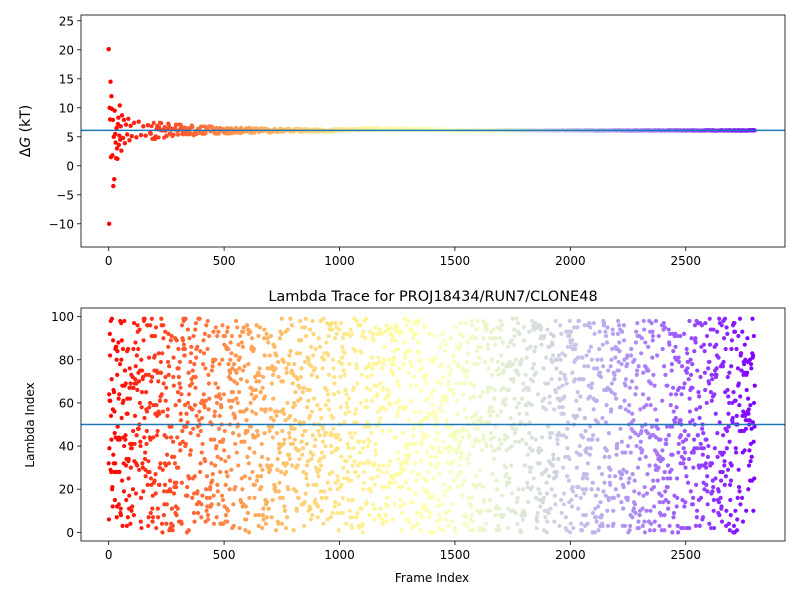  What do you see at coordinates (30, 424) in the screenshot?
I see `lambda-y-axis-label: Lambda Index` at bounding box center [30, 424].